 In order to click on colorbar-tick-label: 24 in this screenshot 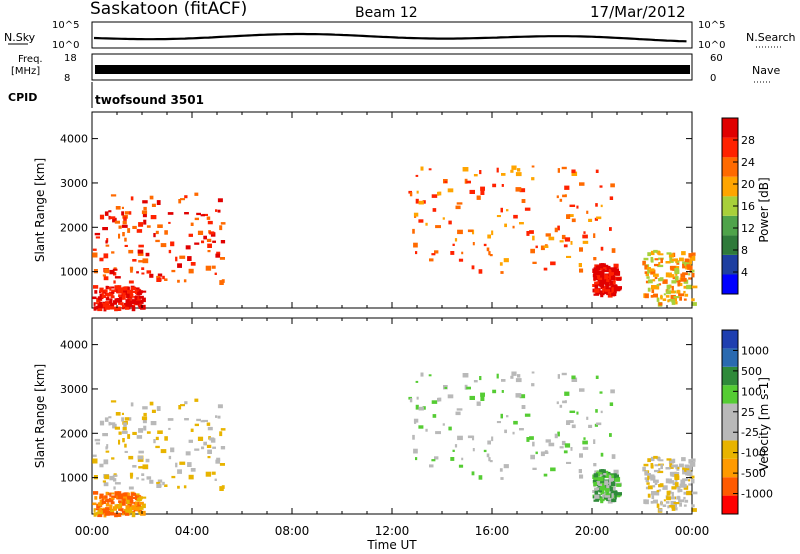, I will do `click(748, 162)`.